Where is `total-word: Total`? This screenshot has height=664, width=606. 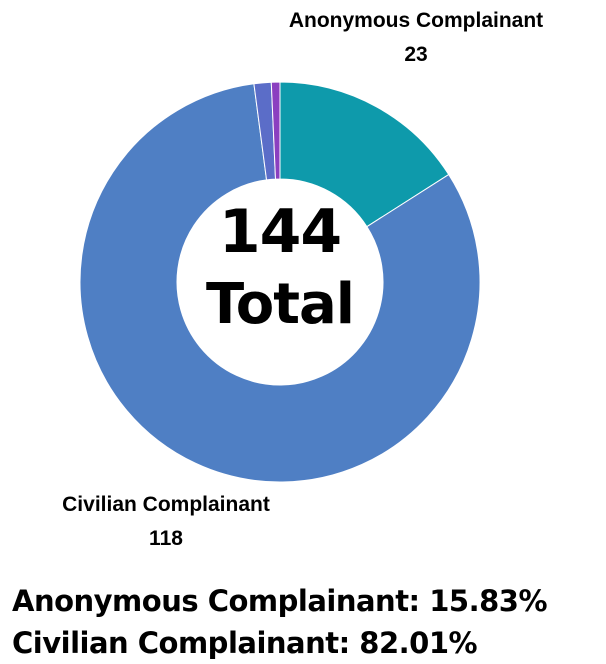
total-word: Total is located at coordinates (280, 304).